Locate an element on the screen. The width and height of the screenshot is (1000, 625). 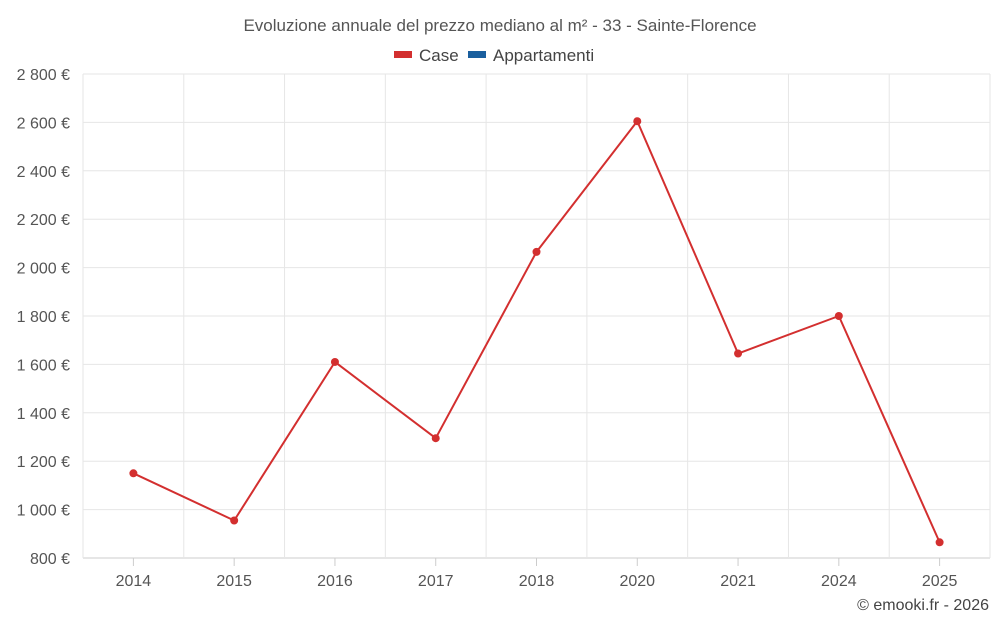
x-tick-label: 2021 is located at coordinates (738, 581).